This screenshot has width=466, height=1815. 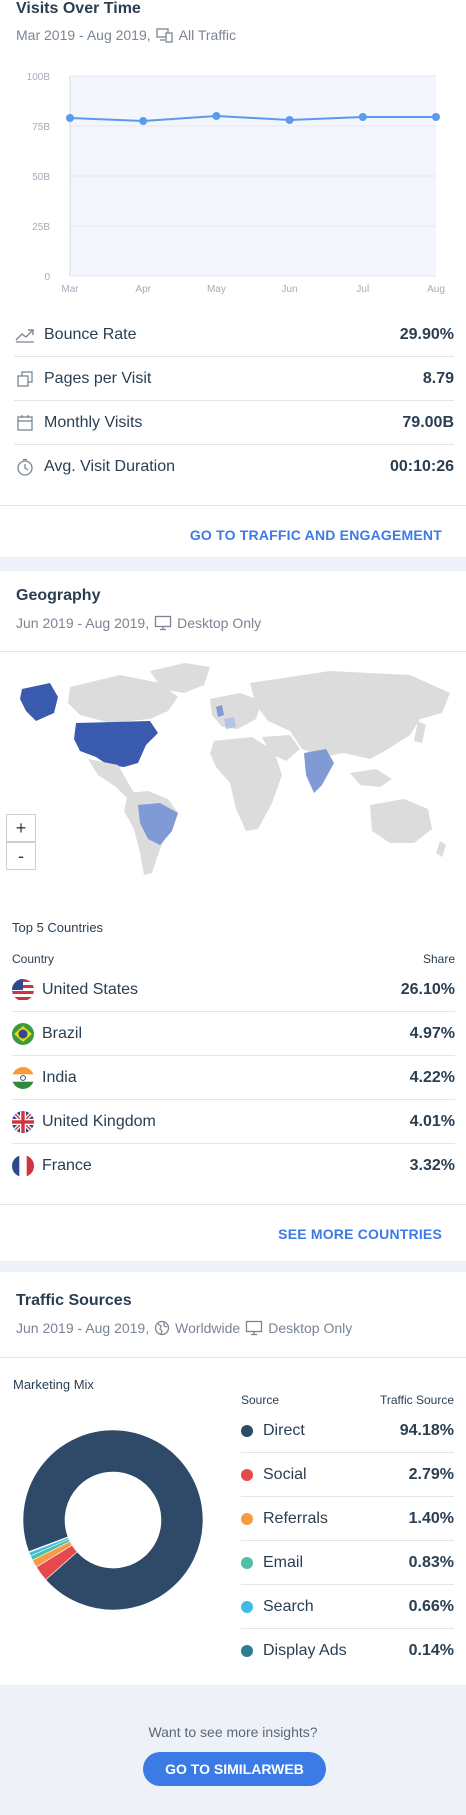 What do you see at coordinates (23, 1033) in the screenshot?
I see `brazil-flag-icon` at bounding box center [23, 1033].